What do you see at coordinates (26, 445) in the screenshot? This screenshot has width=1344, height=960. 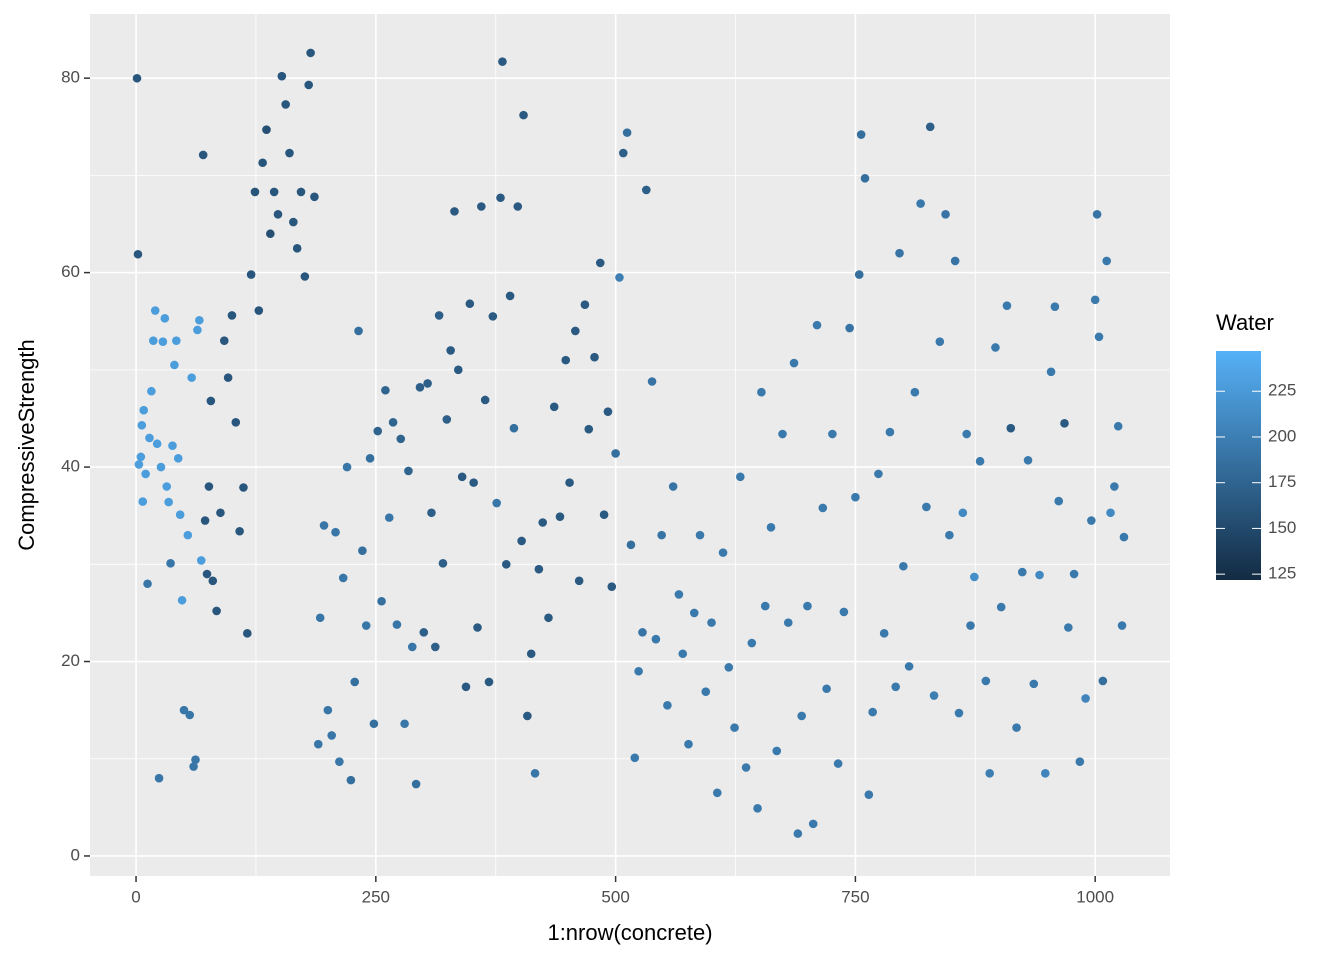 I see `y-axis-title: CompressiveStrength` at bounding box center [26, 445].